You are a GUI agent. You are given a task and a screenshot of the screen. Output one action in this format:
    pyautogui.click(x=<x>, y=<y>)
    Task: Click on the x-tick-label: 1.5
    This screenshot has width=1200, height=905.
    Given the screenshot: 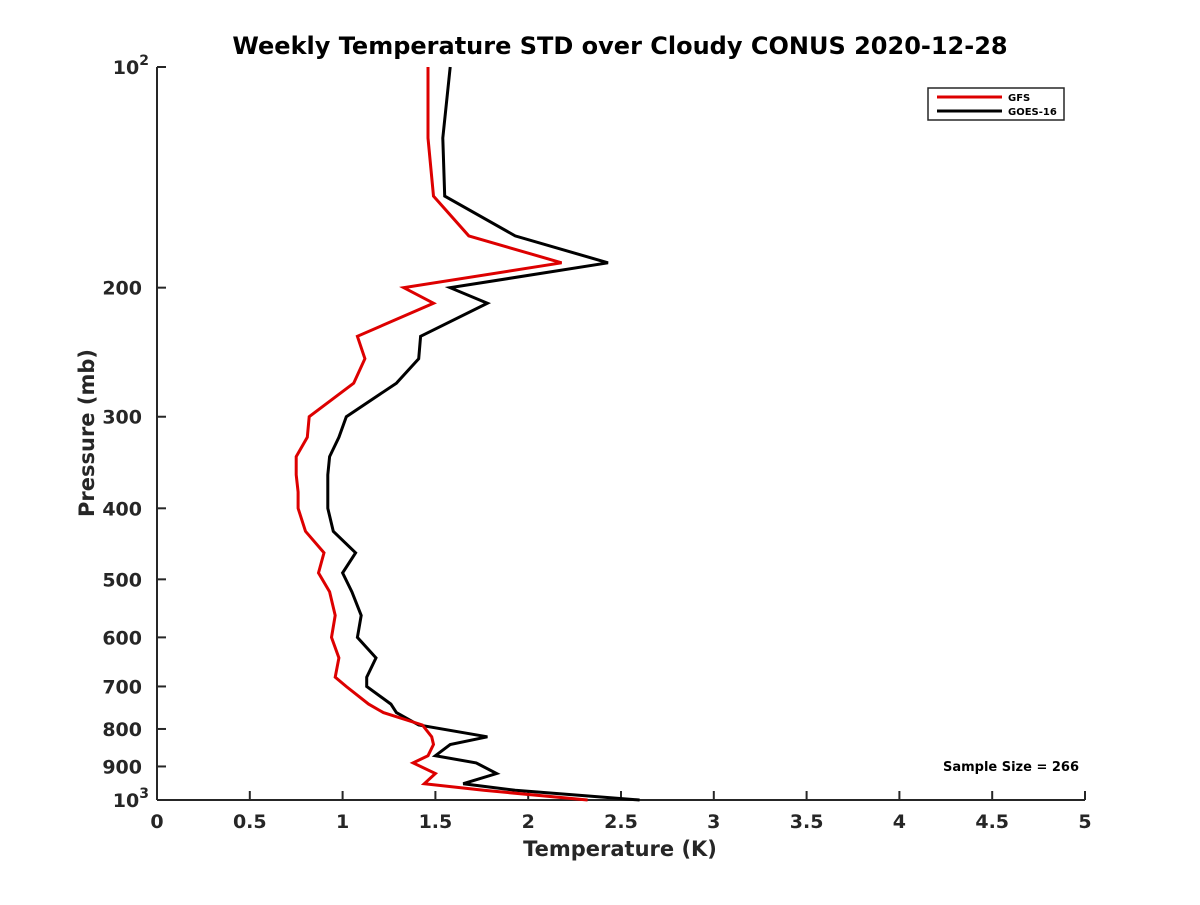 What is the action you would take?
    pyautogui.click(x=436, y=822)
    